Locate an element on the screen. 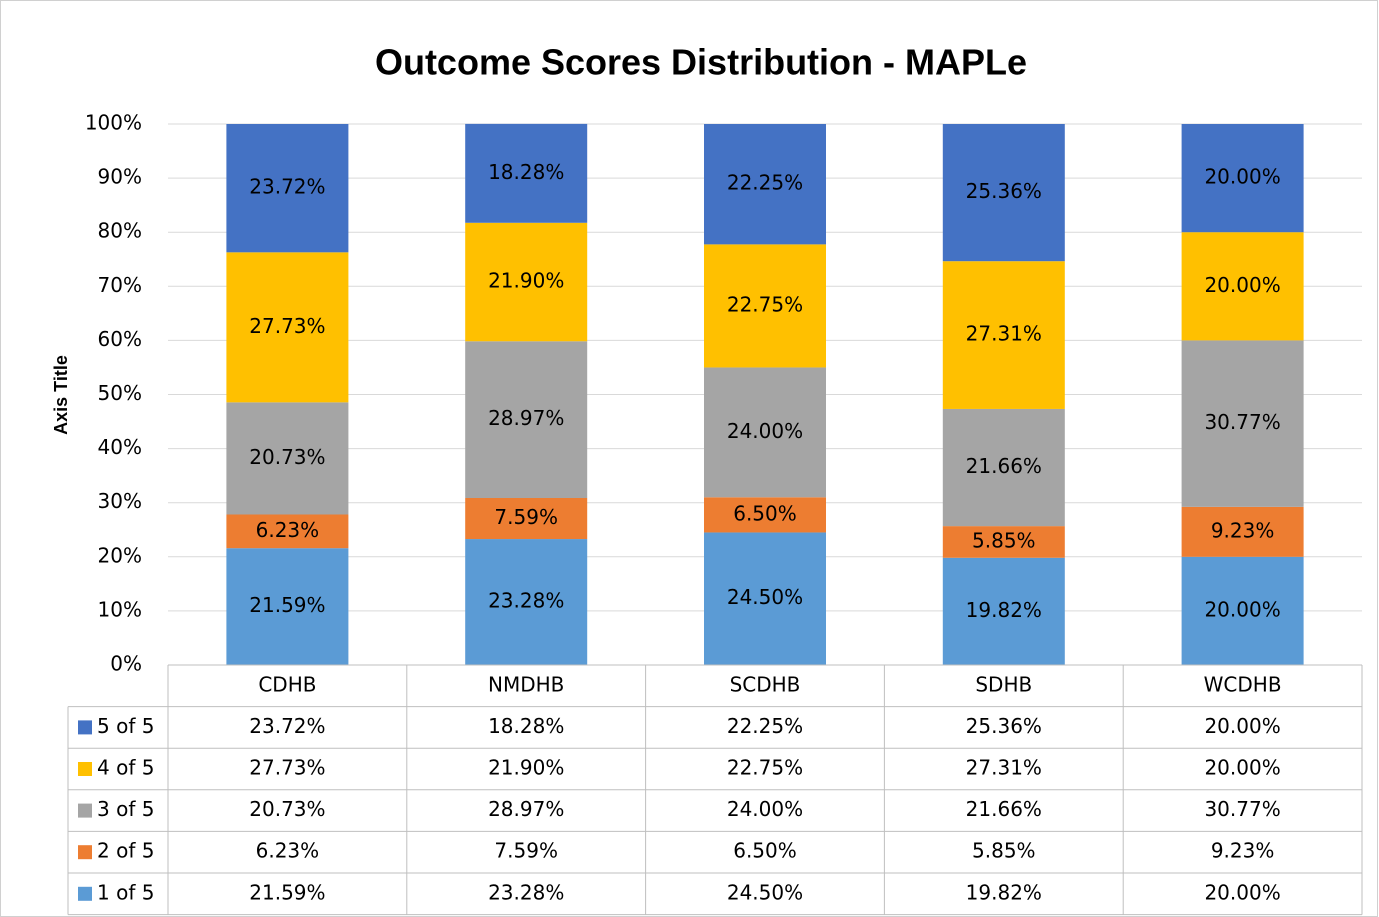 The image size is (1379, 917). data-label: 6.50% is located at coordinates (765, 513).